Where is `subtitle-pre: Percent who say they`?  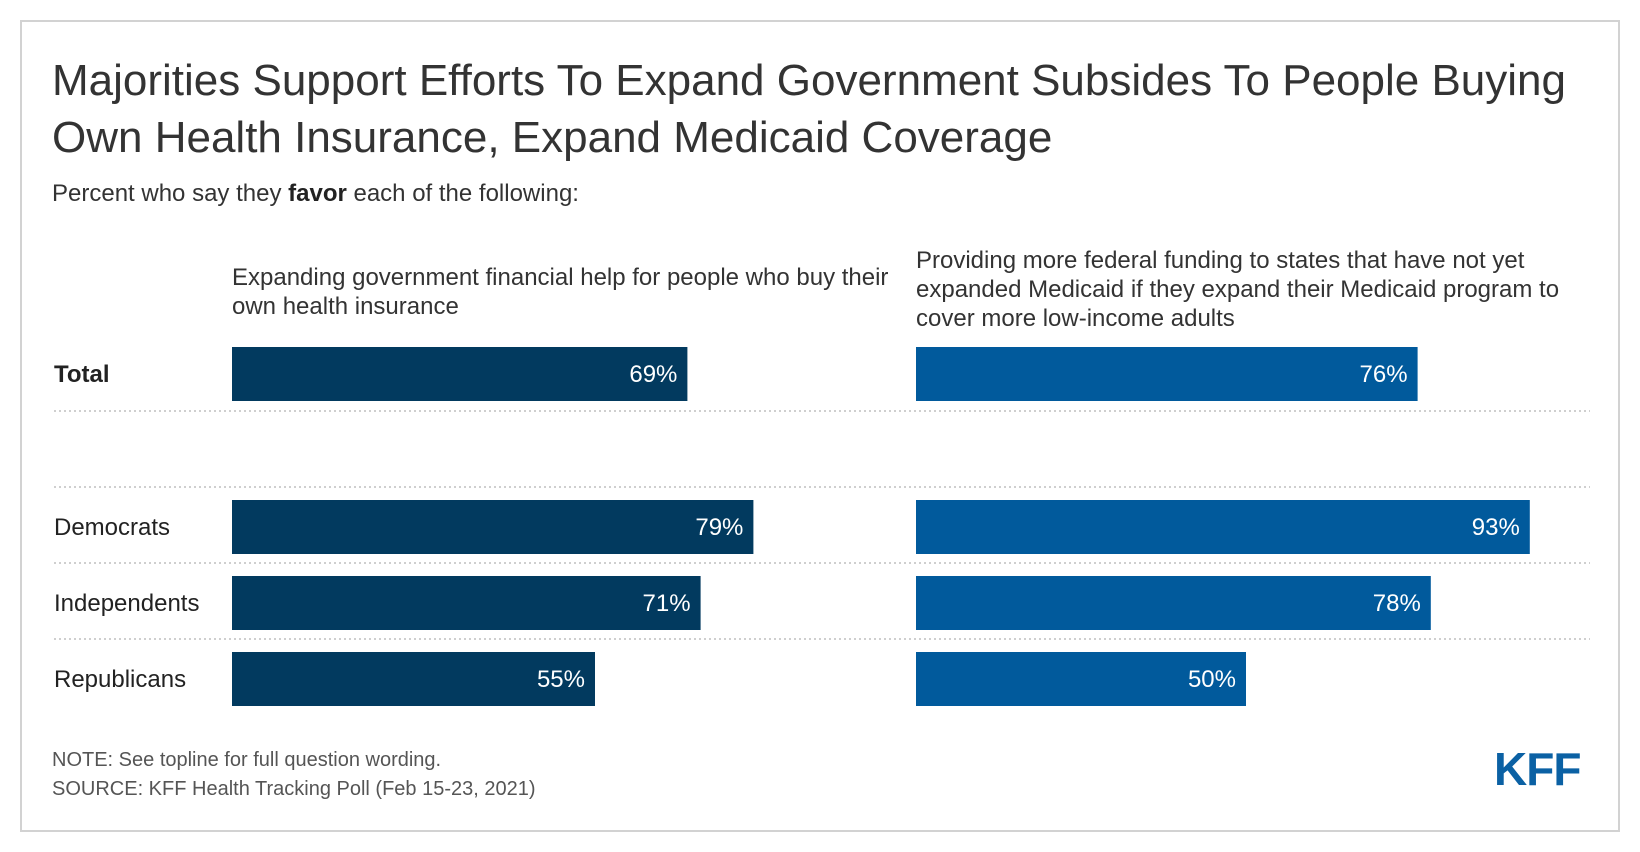
subtitle-pre: Percent who say they is located at coordinates (170, 193).